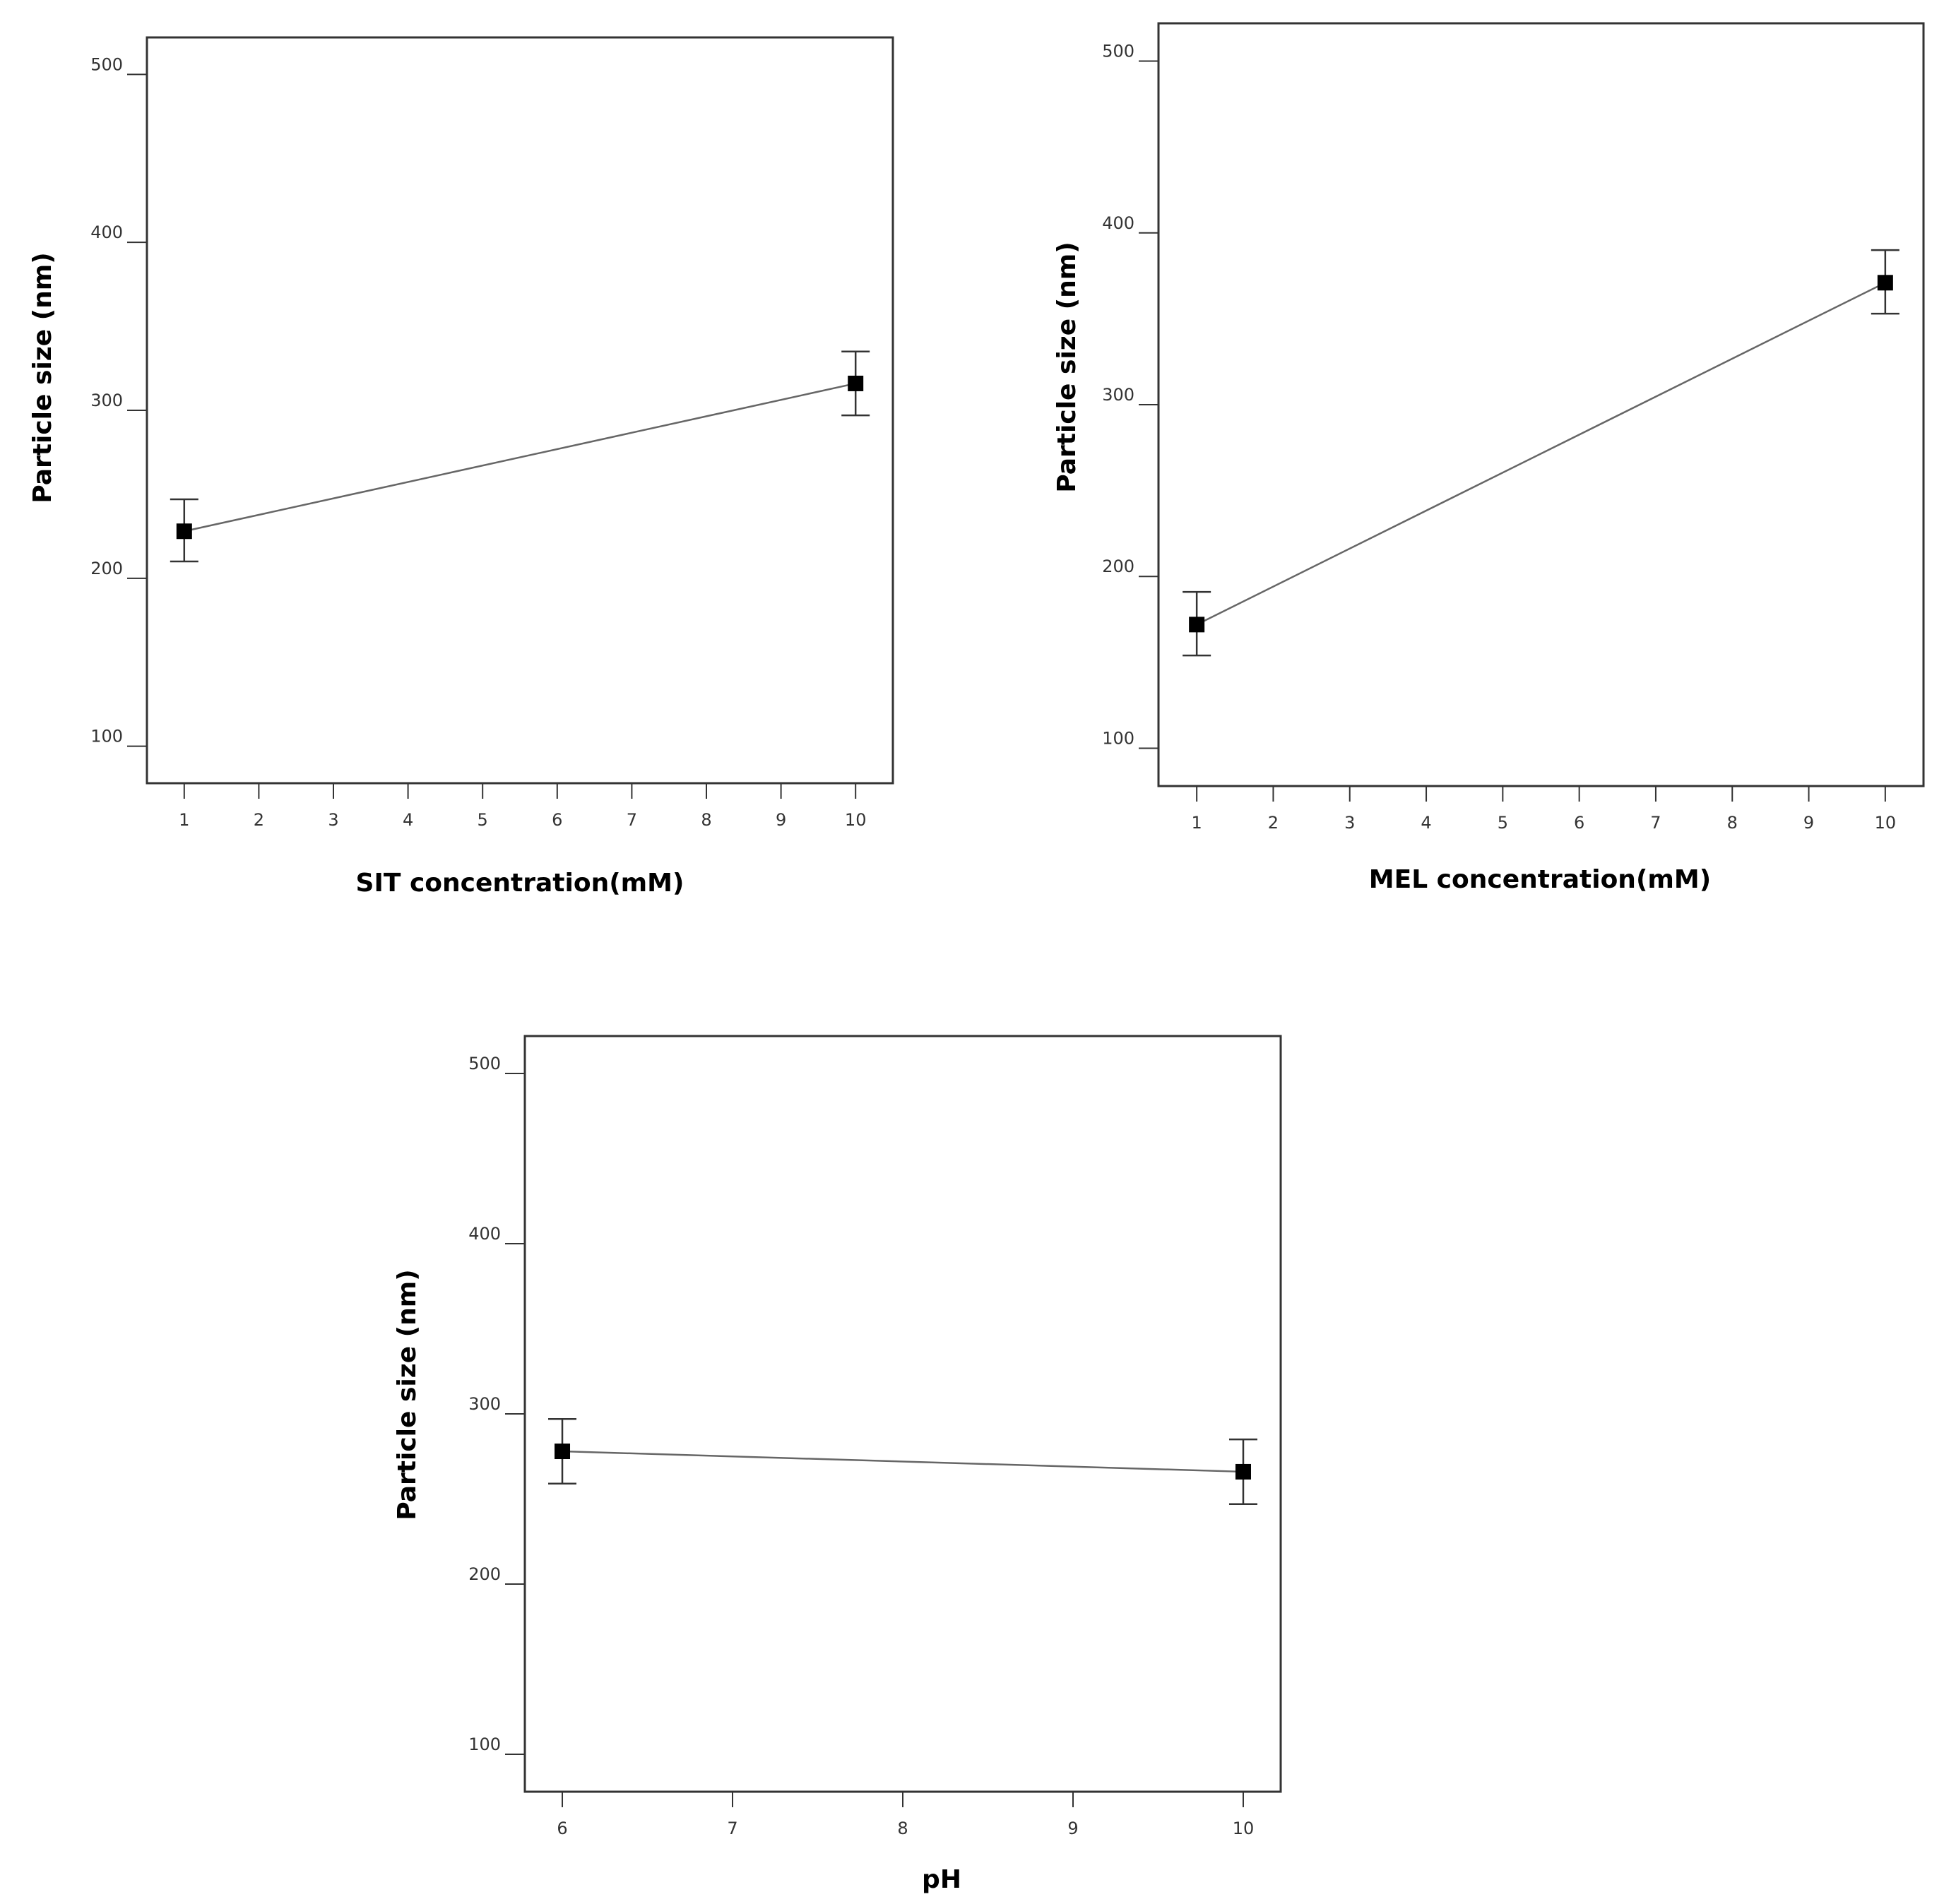 The width and height of the screenshot is (1944, 1904). I want to click on x-axis-title: pH, so click(942, 1879).